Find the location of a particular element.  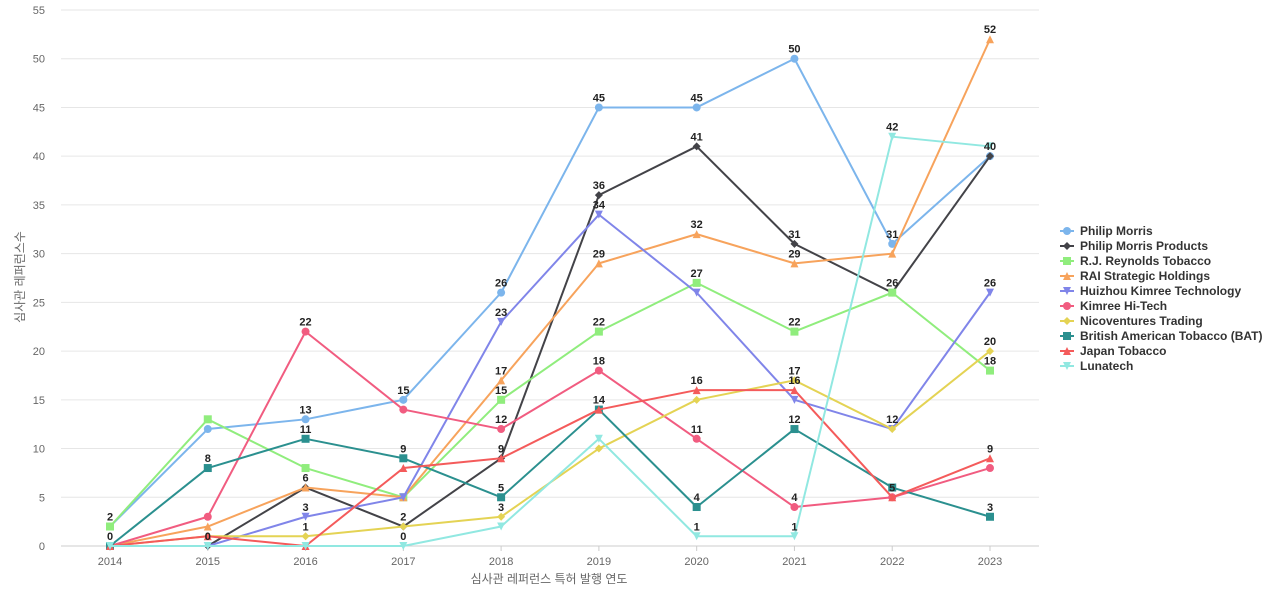

data-label: 18 is located at coordinates (990, 362).